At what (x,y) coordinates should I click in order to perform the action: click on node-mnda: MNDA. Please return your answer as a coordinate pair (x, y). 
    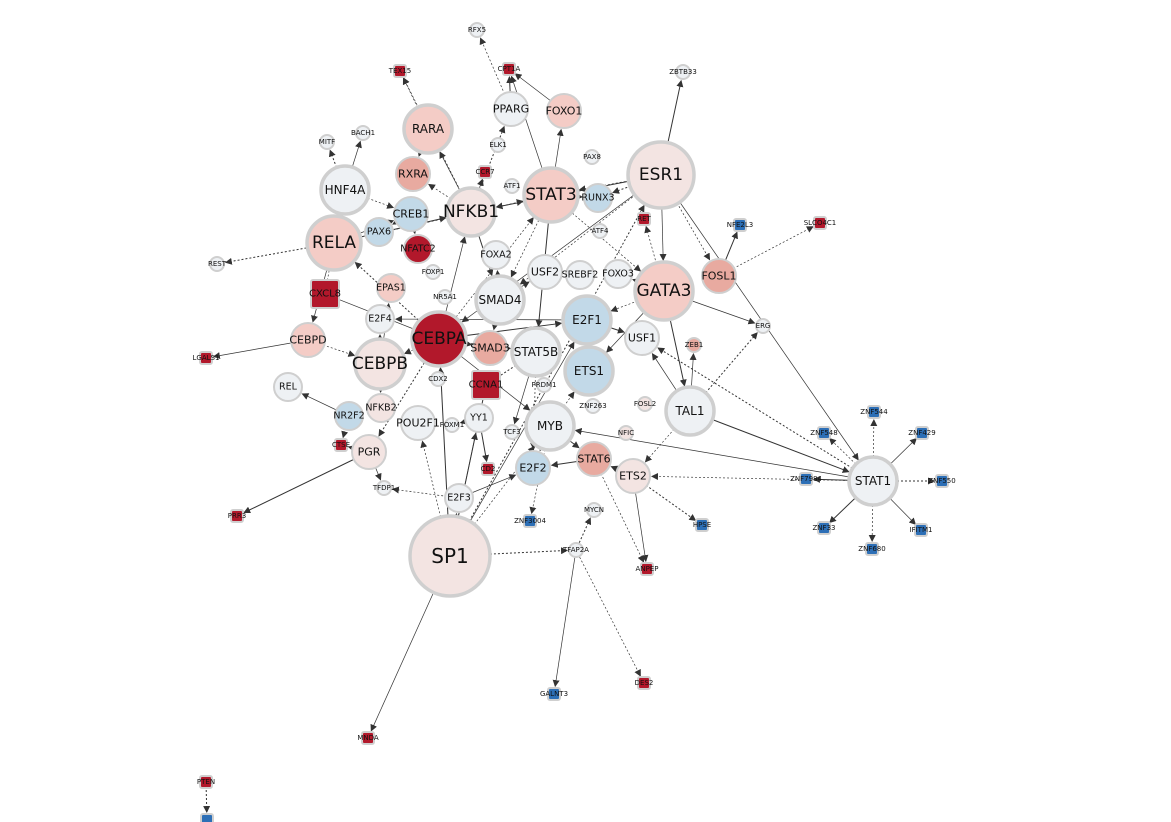
    Looking at the image, I should click on (368, 738).